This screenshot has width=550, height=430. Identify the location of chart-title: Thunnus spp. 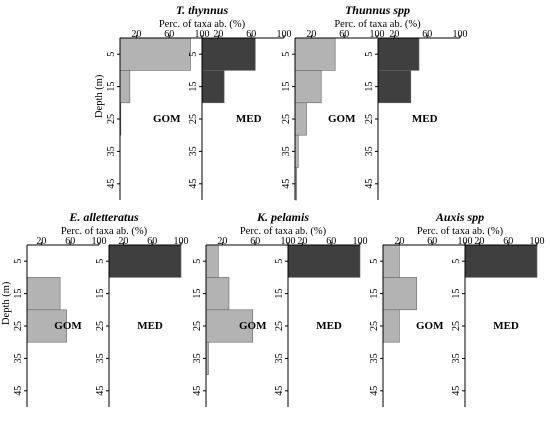
(377, 10).